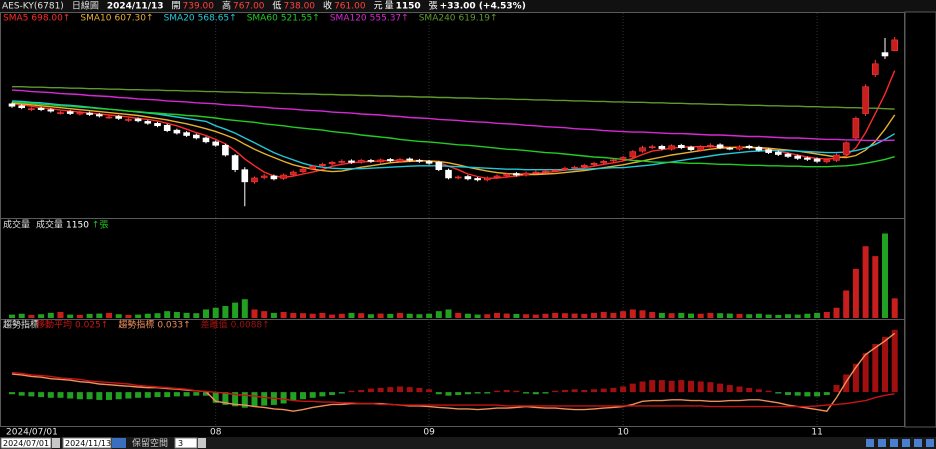 This screenshot has height=449, width=936. I want to click on header-period: 日線圖, so click(85, 6).